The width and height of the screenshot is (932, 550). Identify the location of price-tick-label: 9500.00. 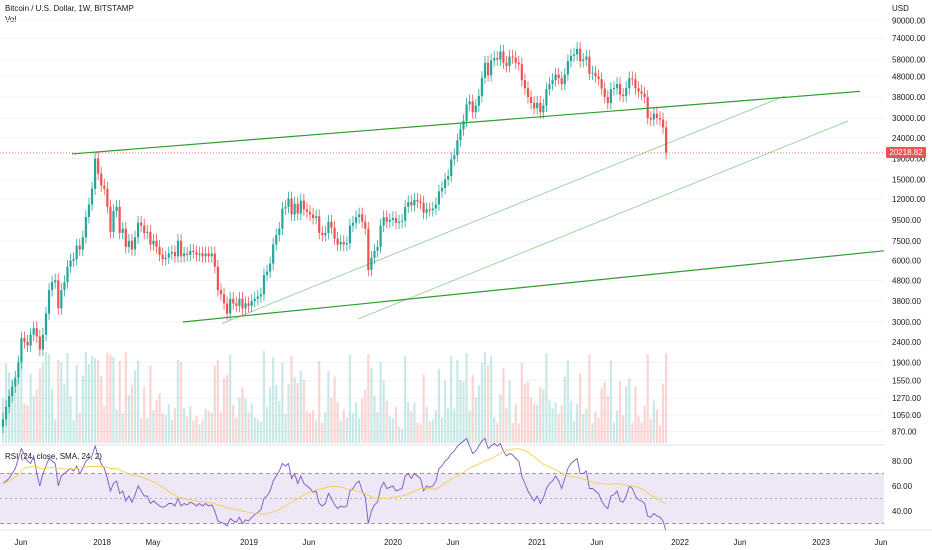
(906, 220).